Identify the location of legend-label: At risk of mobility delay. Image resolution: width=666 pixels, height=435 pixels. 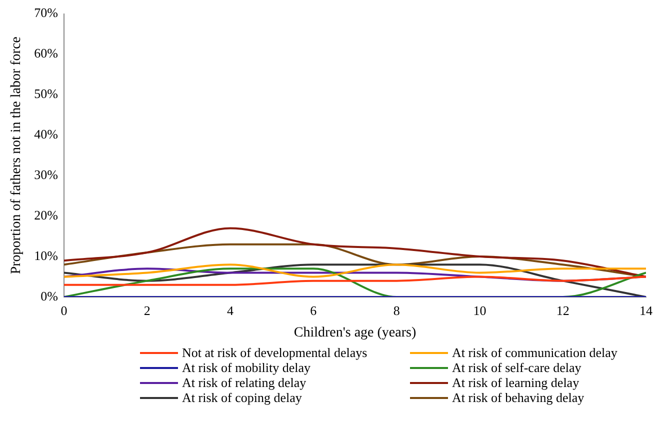
(246, 367).